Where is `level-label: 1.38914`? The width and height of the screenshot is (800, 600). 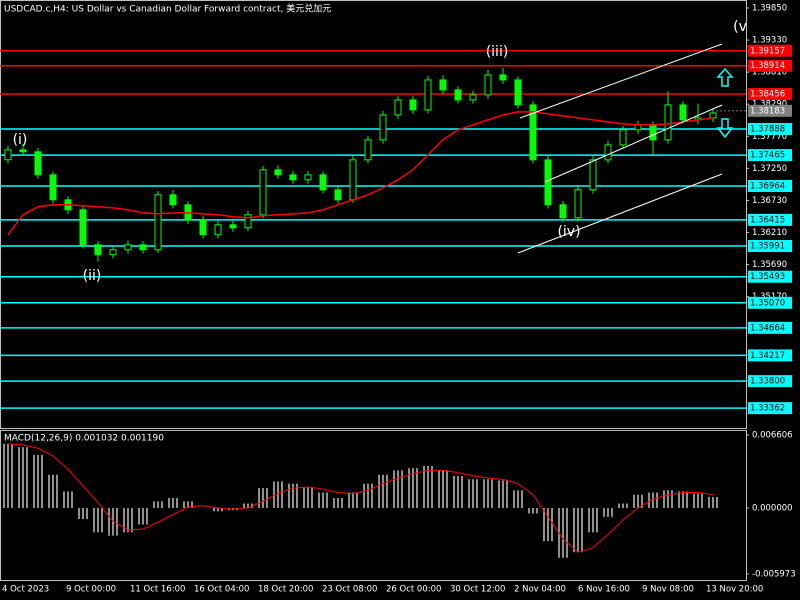 level-label: 1.38914 is located at coordinates (767, 66).